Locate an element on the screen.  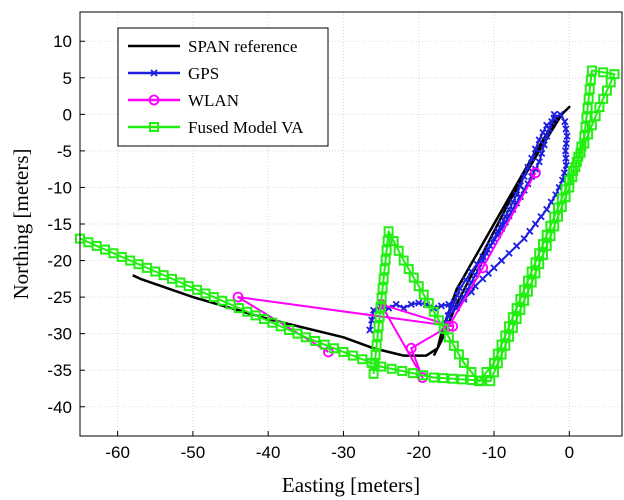
y-axis-label: Northing [meters] is located at coordinates (21, 223).